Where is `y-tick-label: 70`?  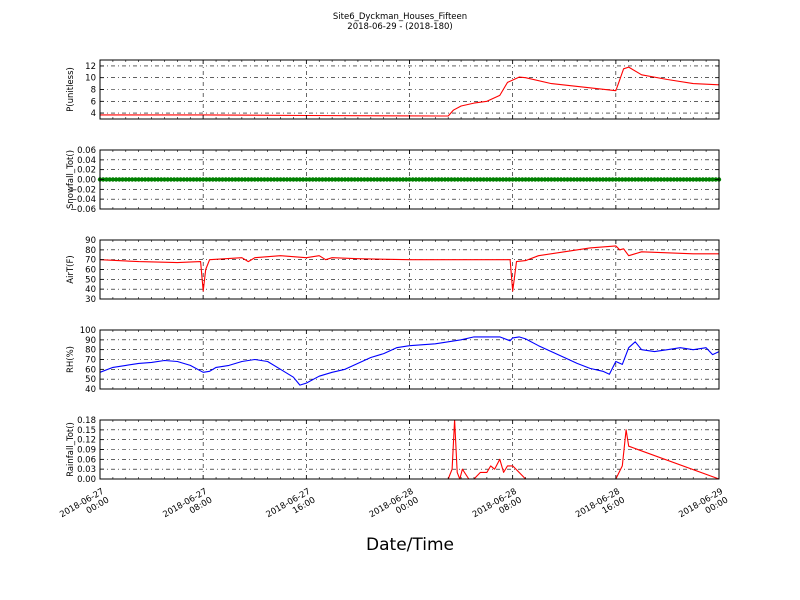 y-tick-label: 70 is located at coordinates (90, 261).